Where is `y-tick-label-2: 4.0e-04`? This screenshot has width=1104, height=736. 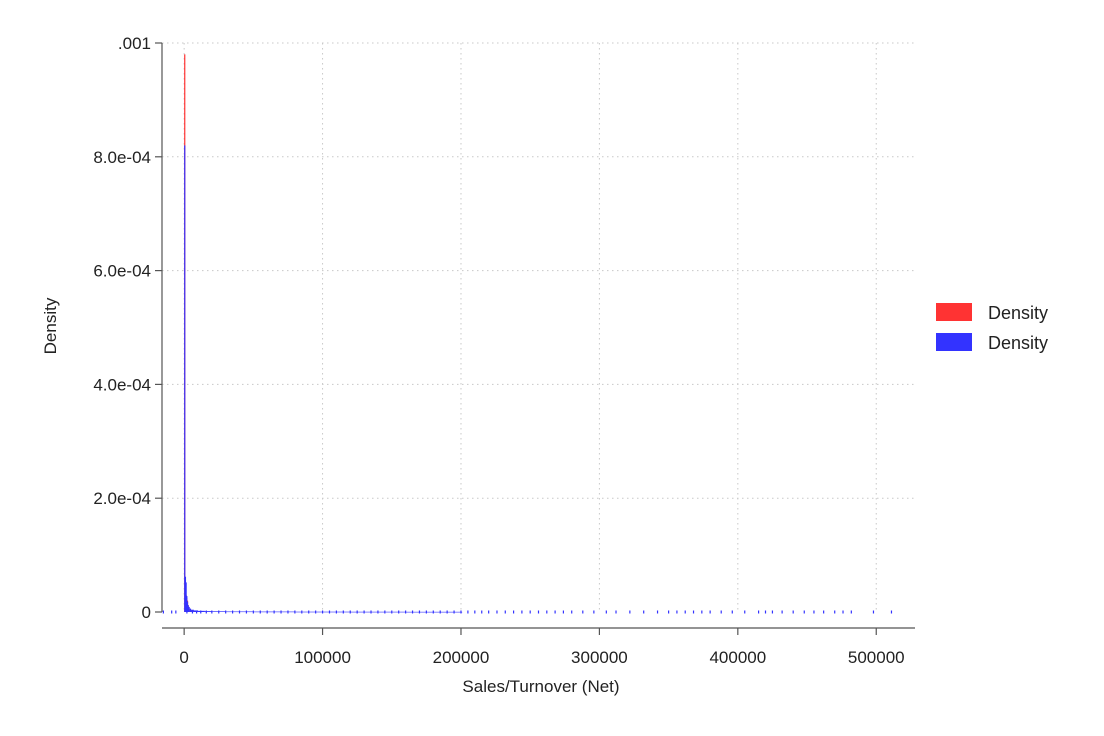
y-tick-label-2: 4.0e-04 is located at coordinates (122, 384).